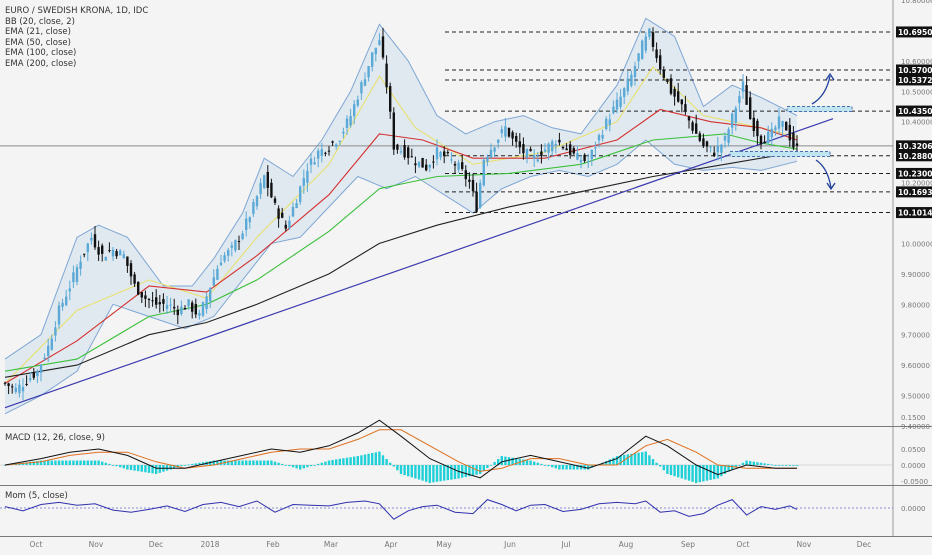 The image size is (932, 555). Describe the element at coordinates (915, 397) in the screenshot. I see `price-tick-label: 9.50000` at that location.